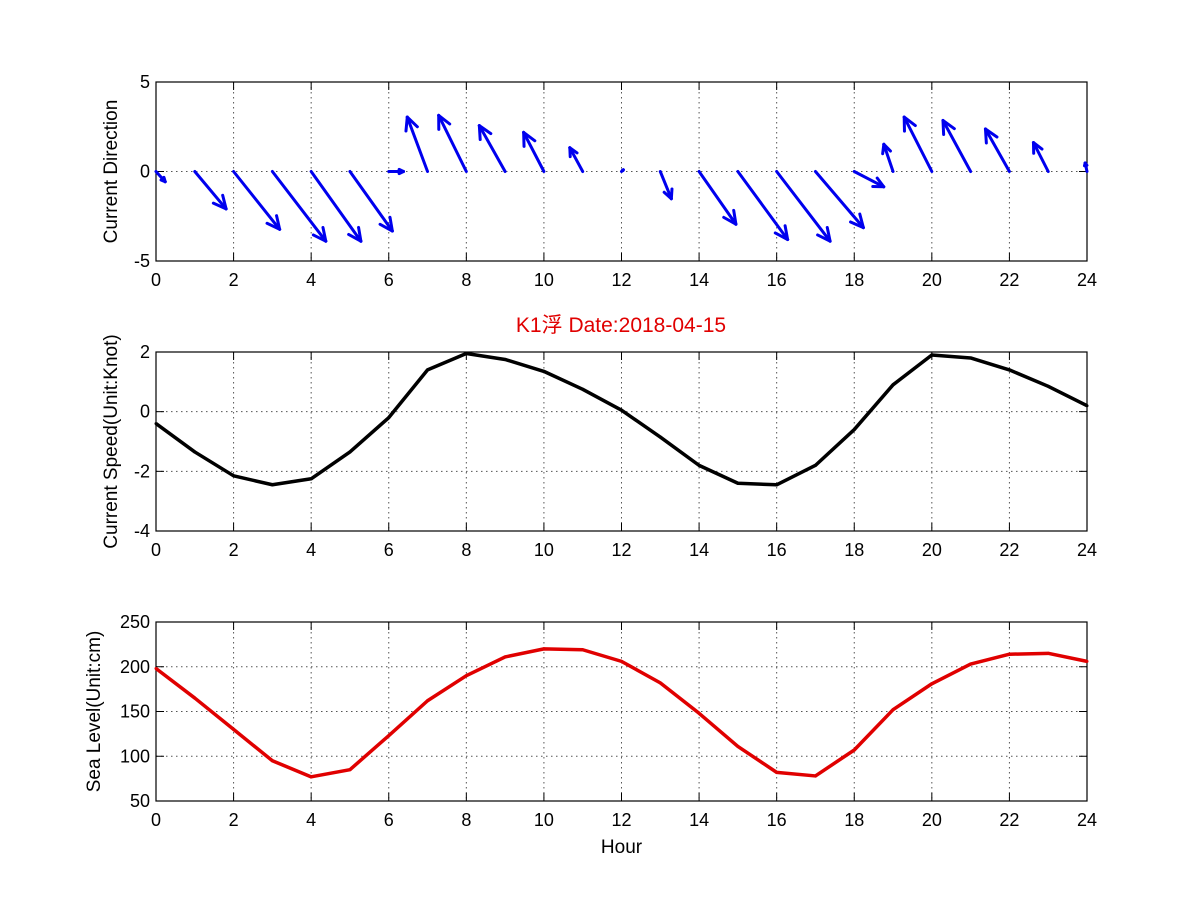  I want to click on x-tick-label: 20, so click(932, 280).